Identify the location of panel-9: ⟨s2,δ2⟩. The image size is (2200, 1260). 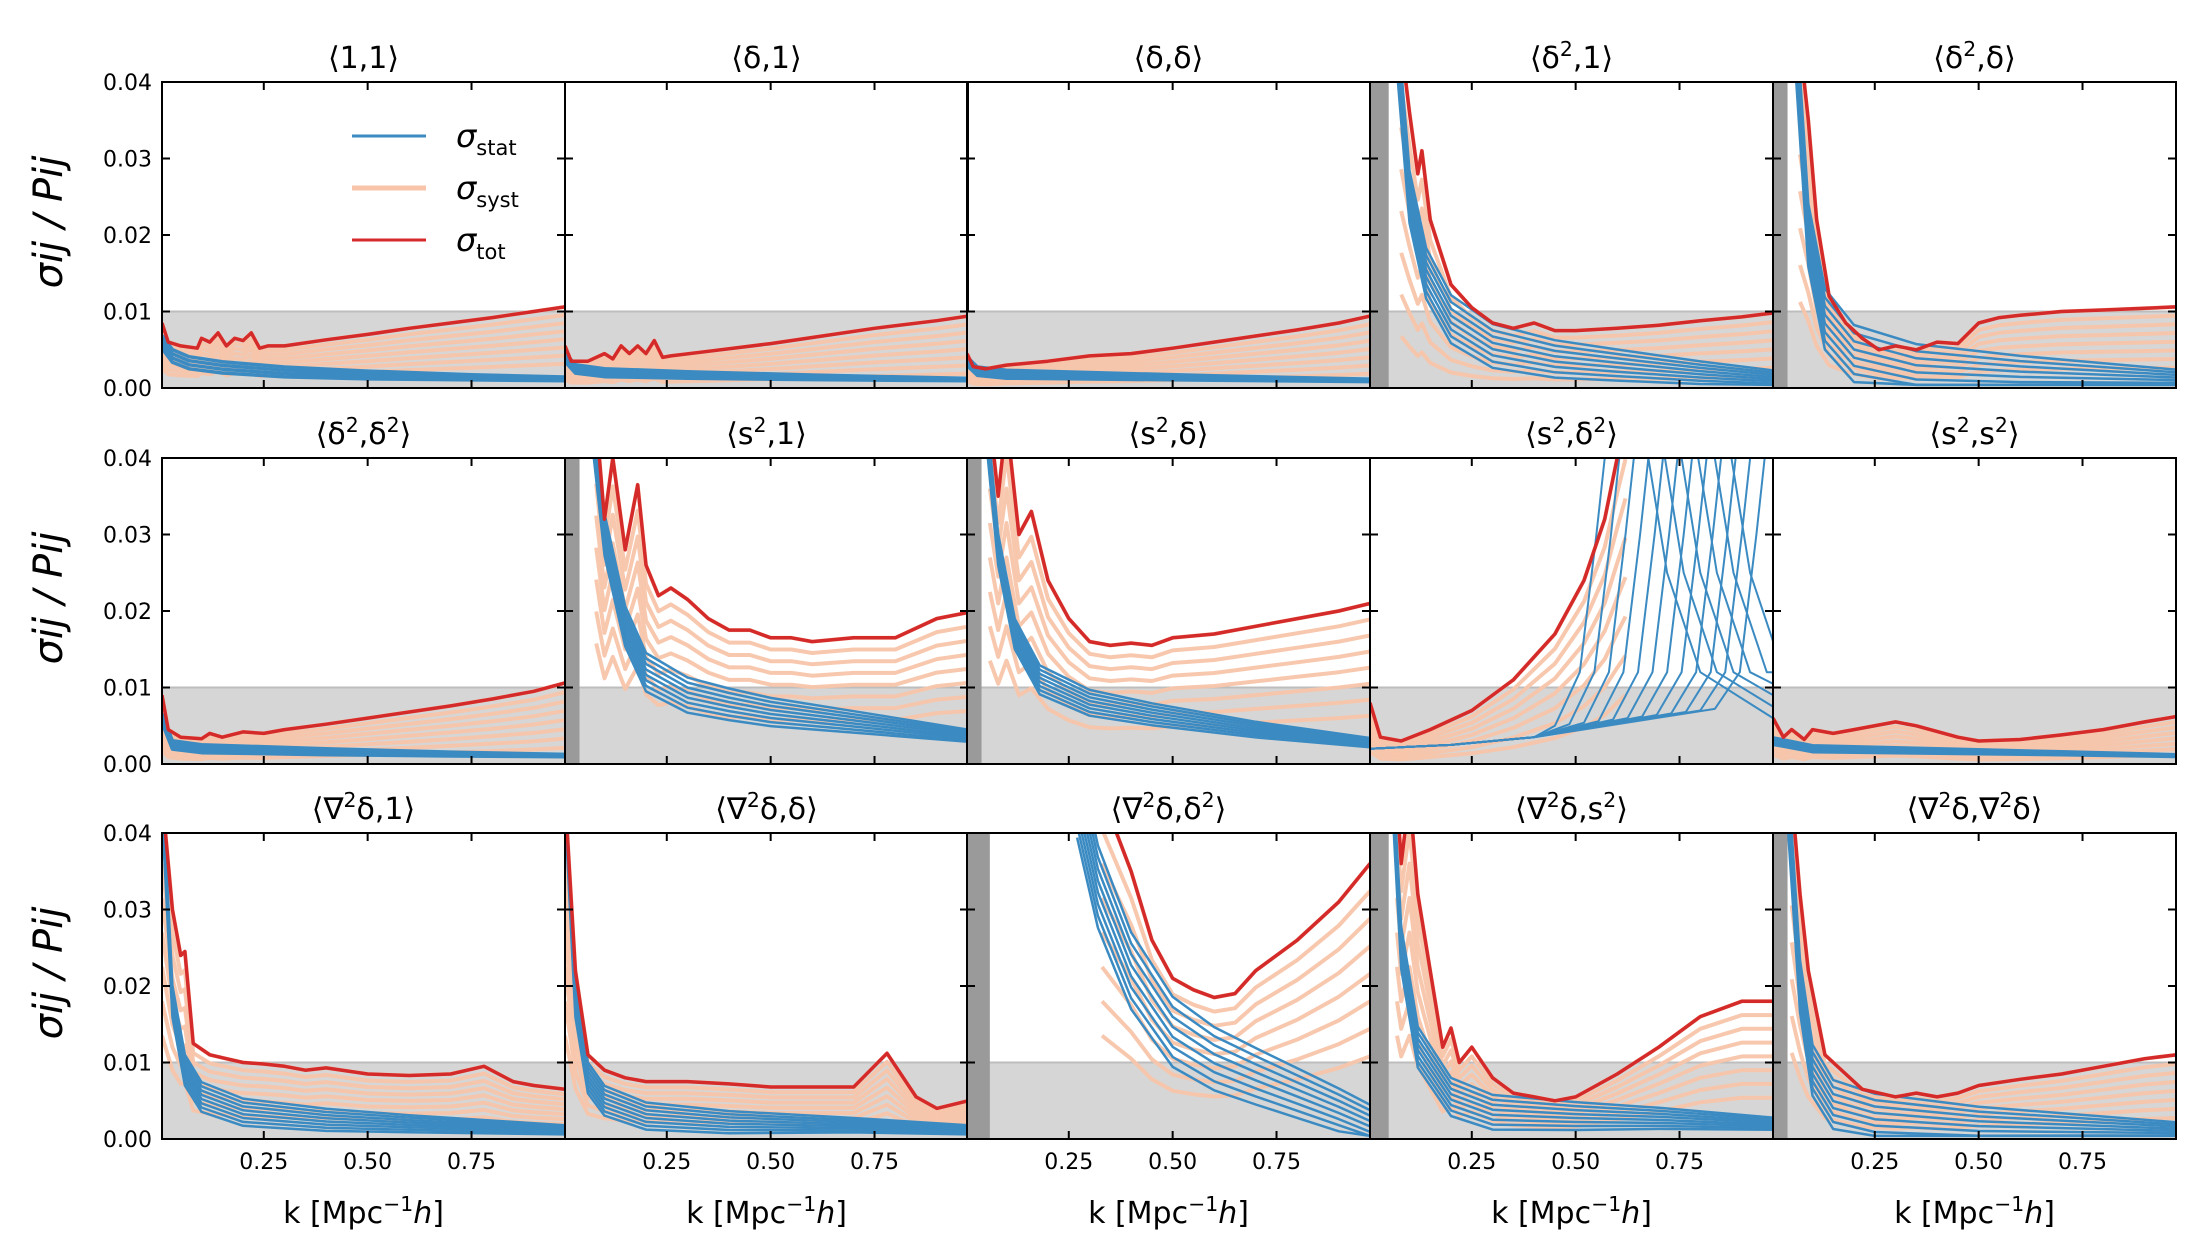
(1571, 589).